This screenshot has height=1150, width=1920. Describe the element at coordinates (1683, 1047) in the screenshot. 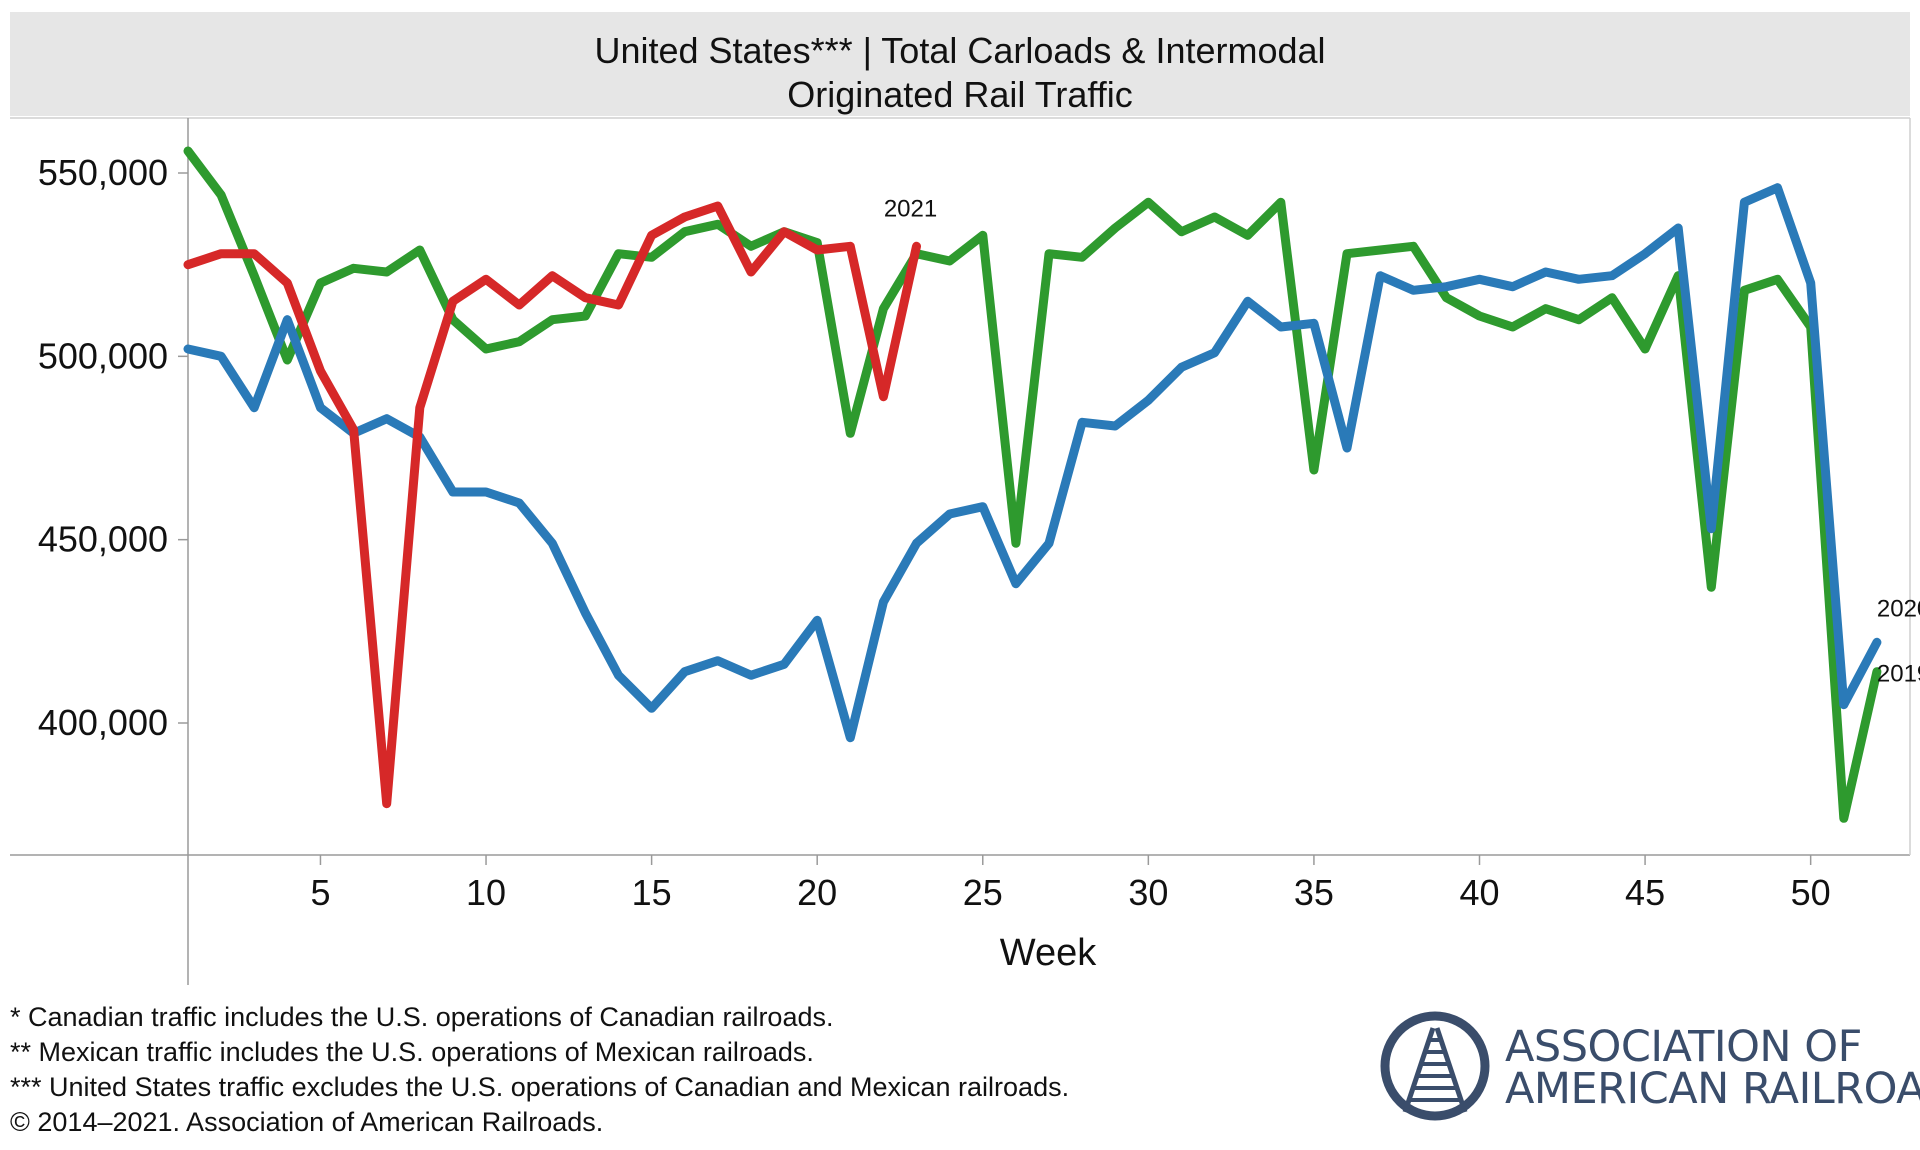

I see `aar-logo-line-1: ASSOCIATION OF` at that location.